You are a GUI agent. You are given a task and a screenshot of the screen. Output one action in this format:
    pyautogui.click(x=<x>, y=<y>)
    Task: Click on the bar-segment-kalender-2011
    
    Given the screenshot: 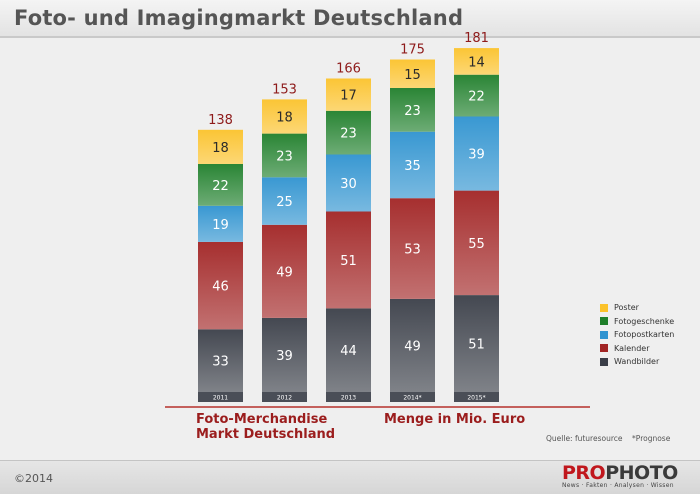 What is the action you would take?
    pyautogui.click(x=220, y=285)
    